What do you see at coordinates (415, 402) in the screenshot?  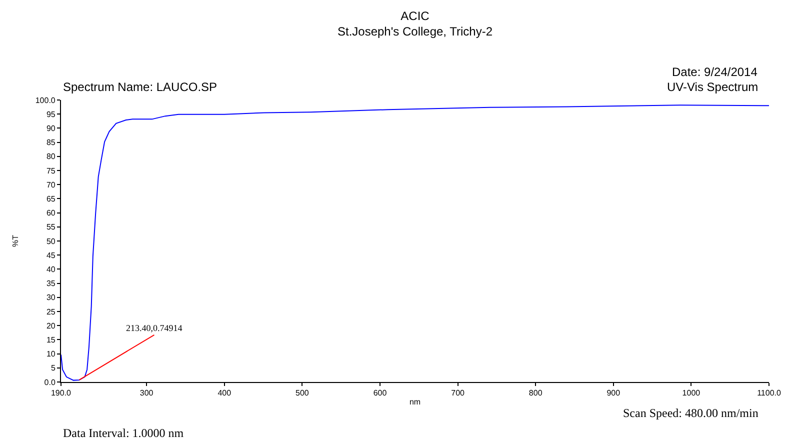 I see `x-axis-title: nm` at bounding box center [415, 402].